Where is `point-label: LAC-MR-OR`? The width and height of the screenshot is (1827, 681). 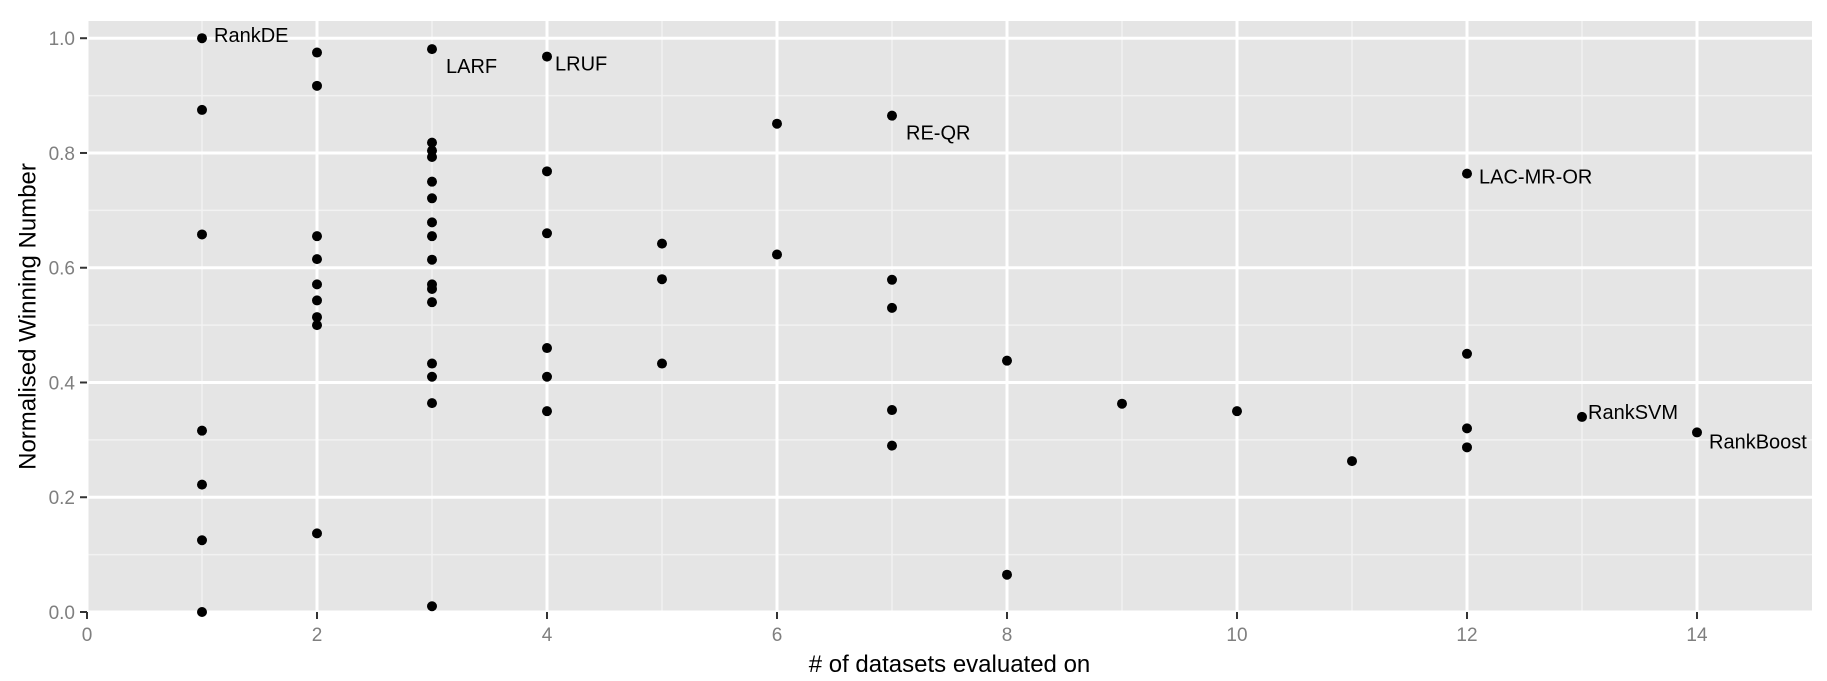
point-label: LAC-MR-OR is located at coordinates (1535, 178).